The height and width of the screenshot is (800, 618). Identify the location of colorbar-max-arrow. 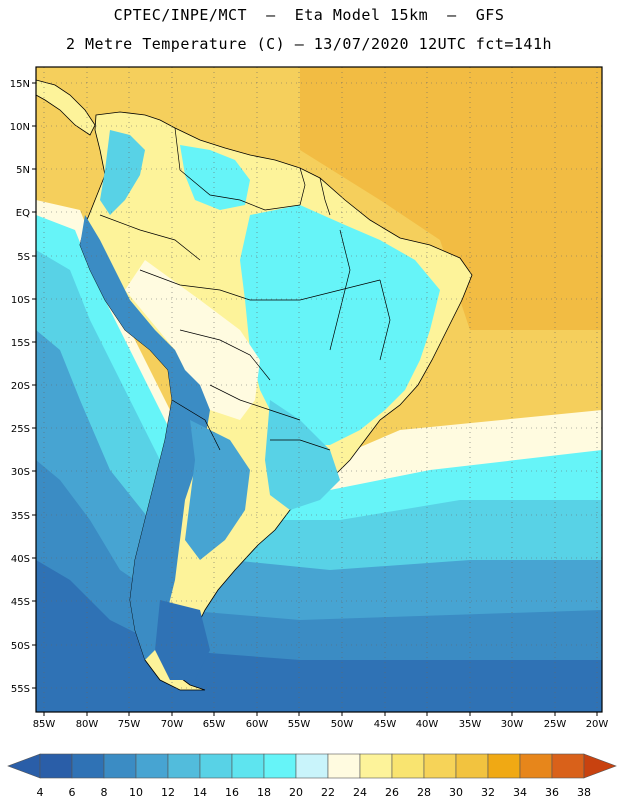
(600, 766).